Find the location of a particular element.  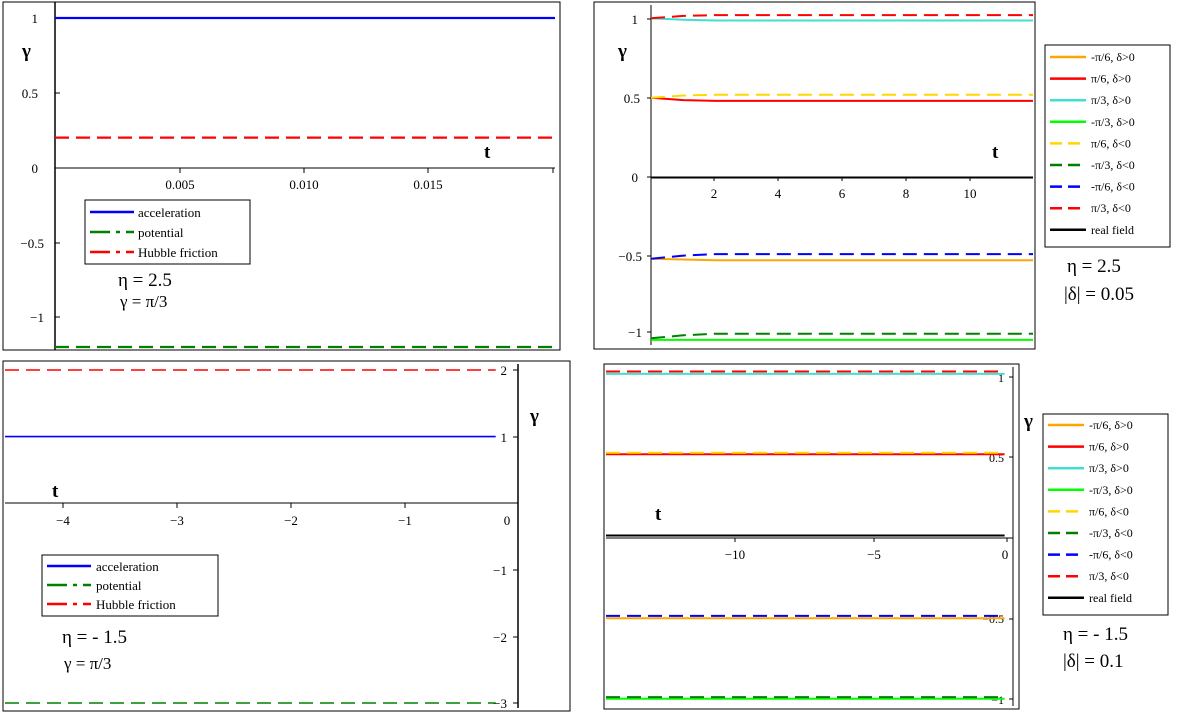

panel-1-xtick: 0.015 is located at coordinates (427, 184).